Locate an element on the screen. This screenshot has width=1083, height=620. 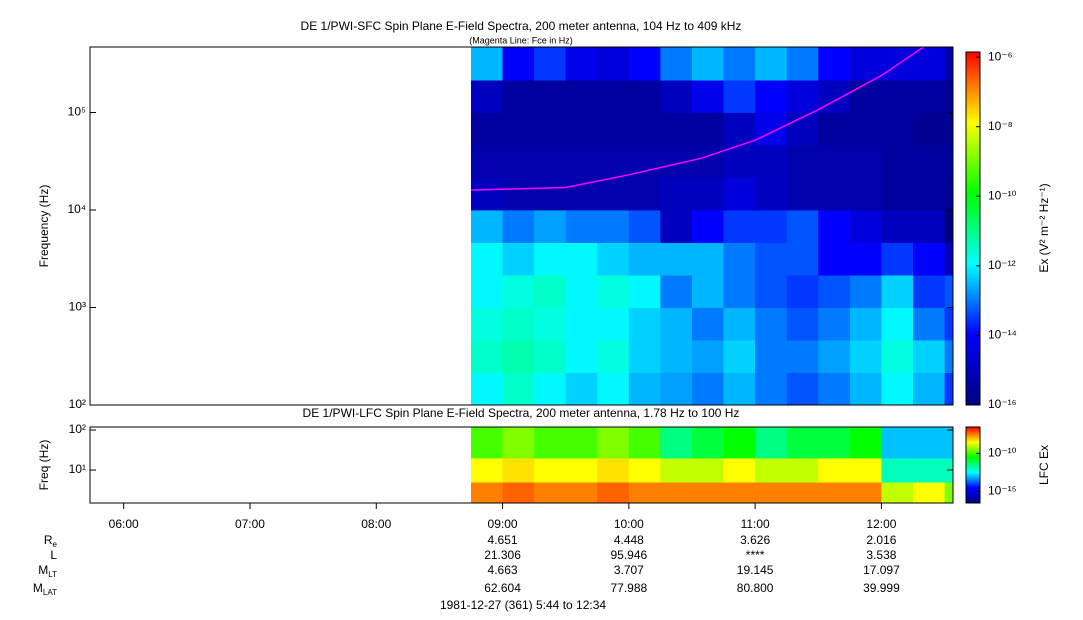
x-tick-label: 07:00 is located at coordinates (250, 524).